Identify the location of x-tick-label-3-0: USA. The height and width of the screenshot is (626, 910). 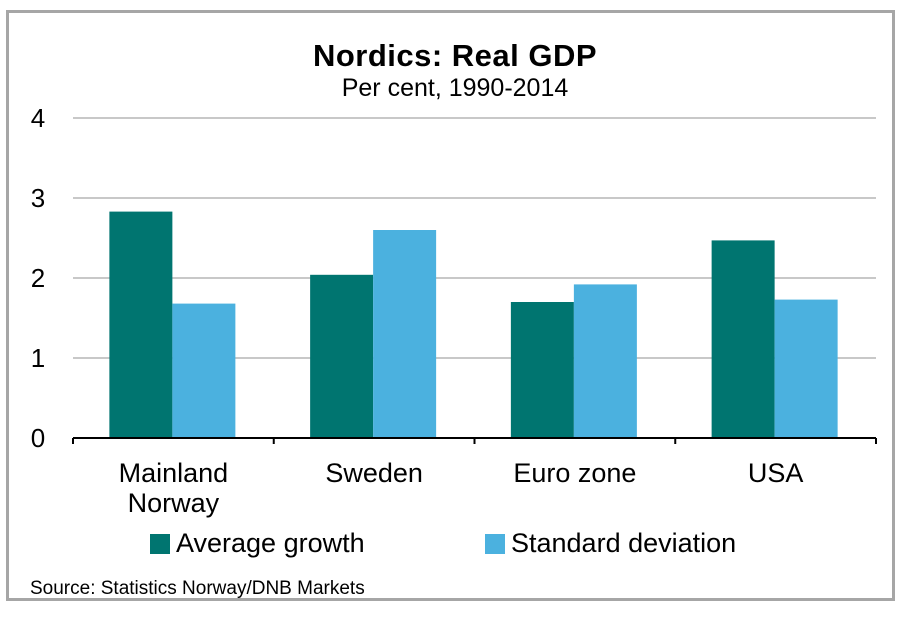
(776, 473).